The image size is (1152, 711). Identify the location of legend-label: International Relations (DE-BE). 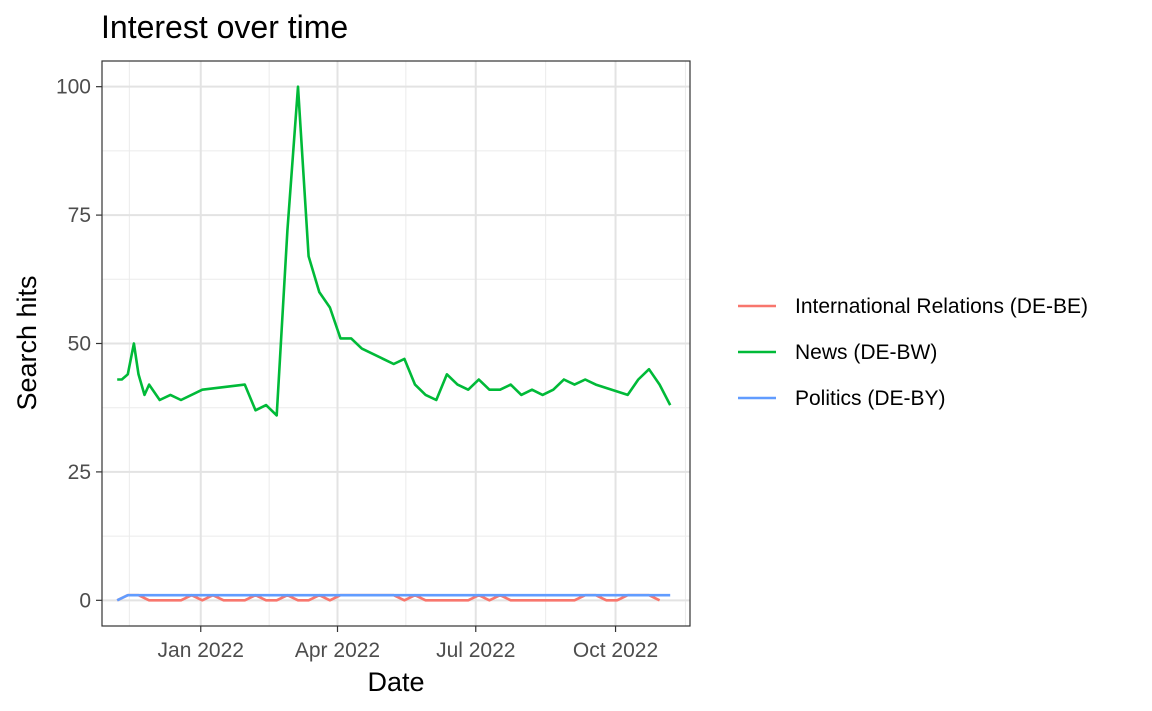
(941, 306).